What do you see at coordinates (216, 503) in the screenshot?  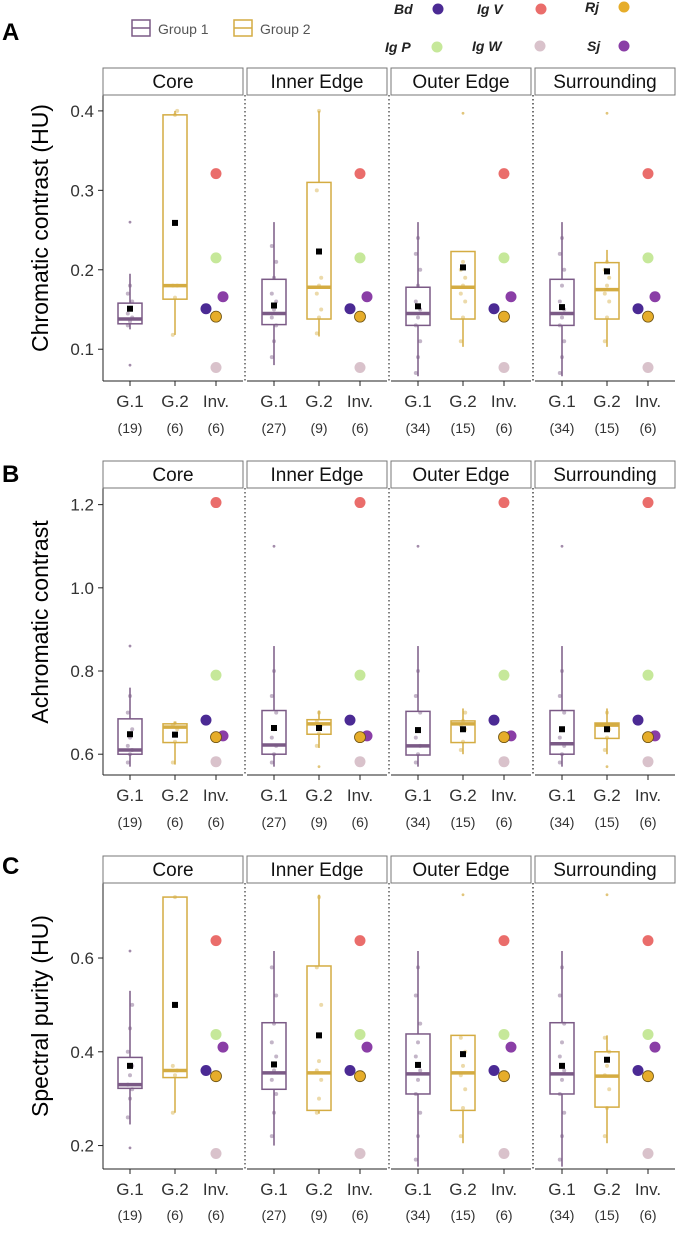 I see `individual-dot-IgV` at bounding box center [216, 503].